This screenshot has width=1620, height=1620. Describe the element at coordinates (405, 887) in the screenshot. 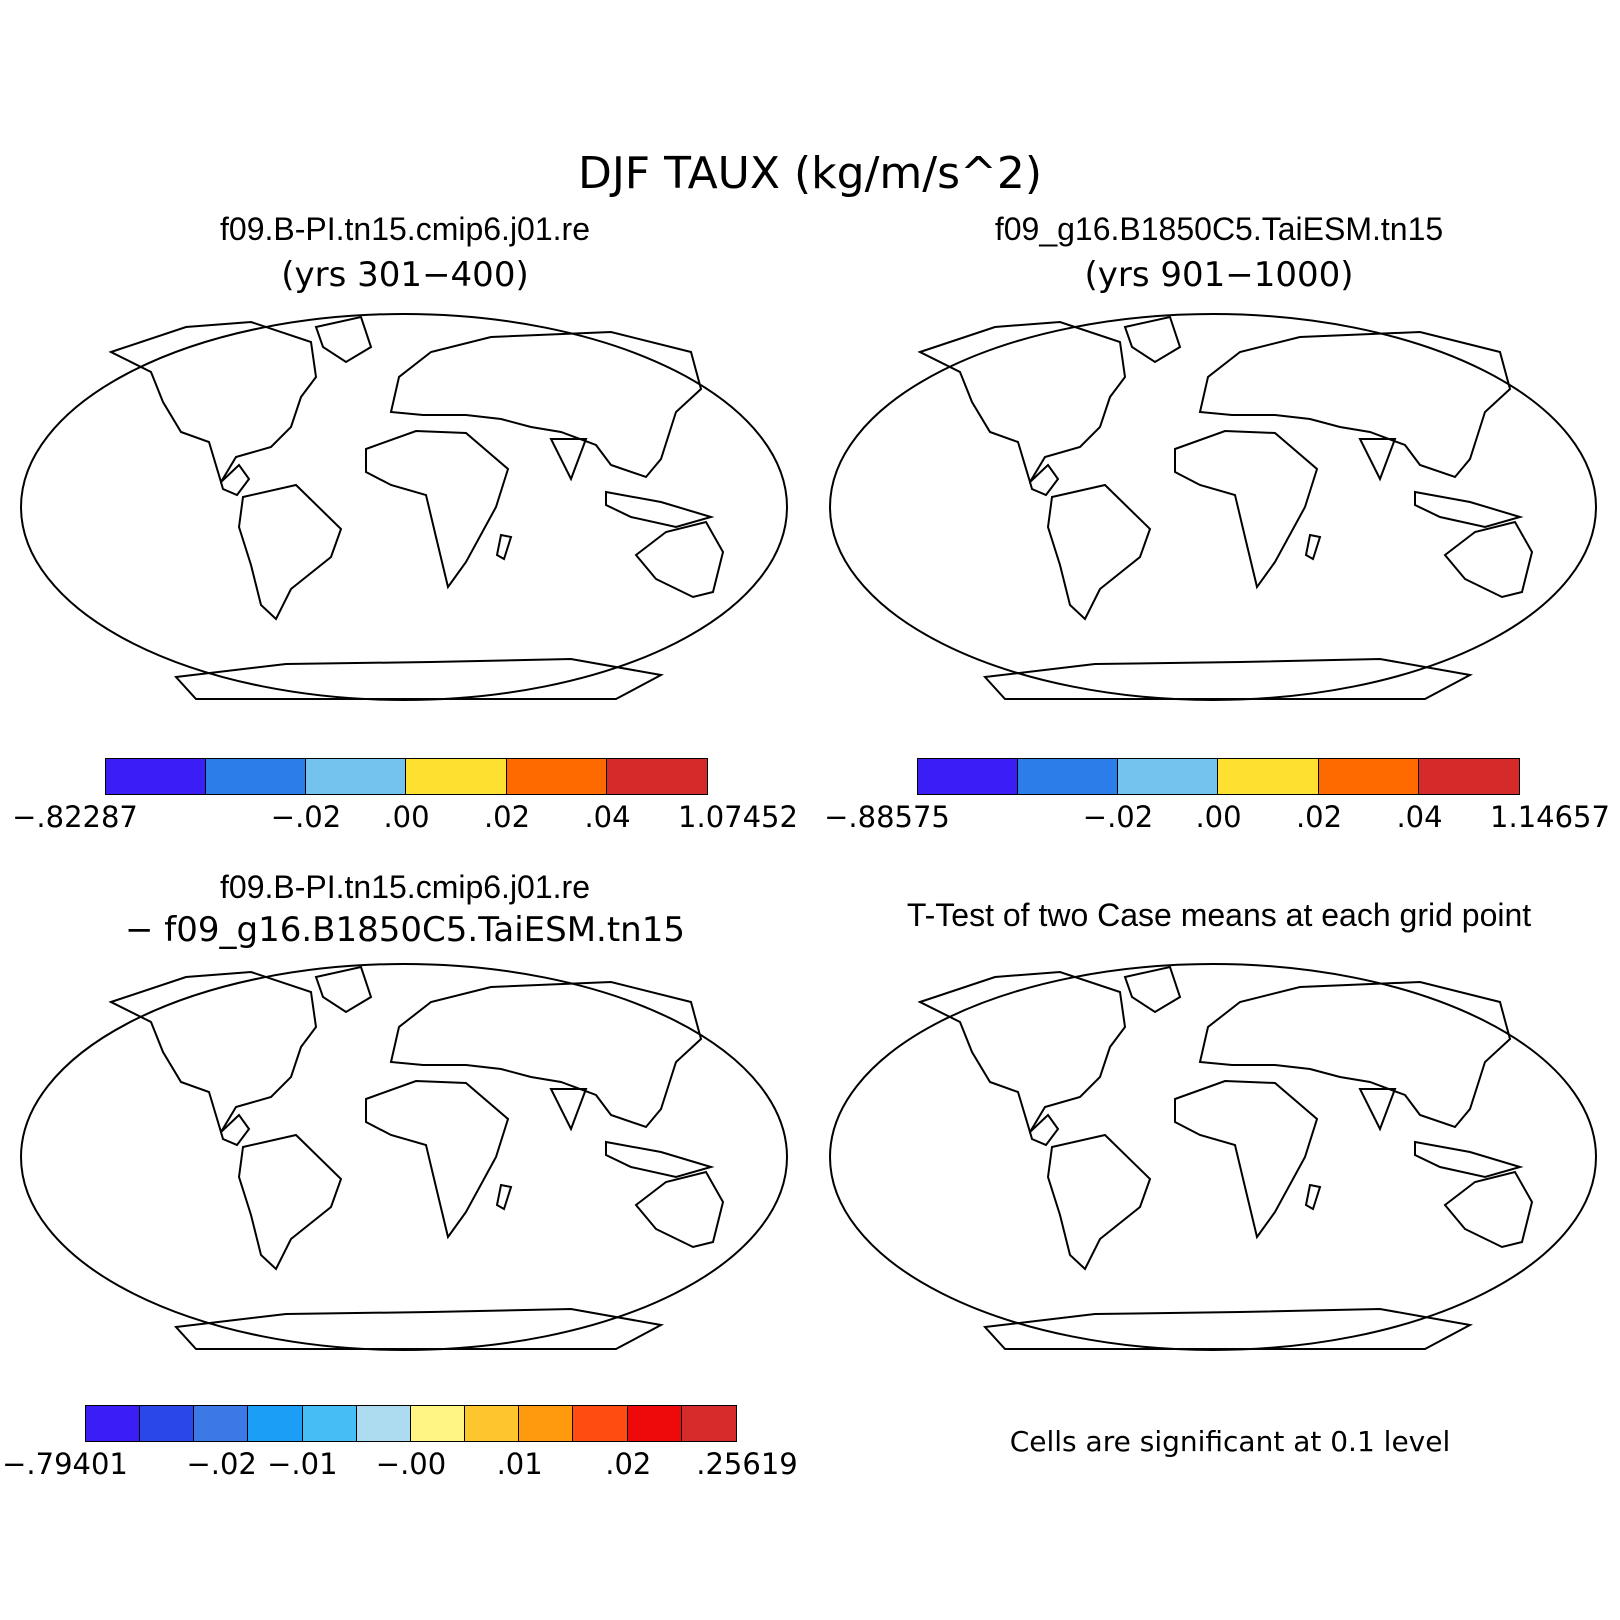

I see `panel3-title: f09.B-PI.tn15.cmip6.j01.re` at that location.